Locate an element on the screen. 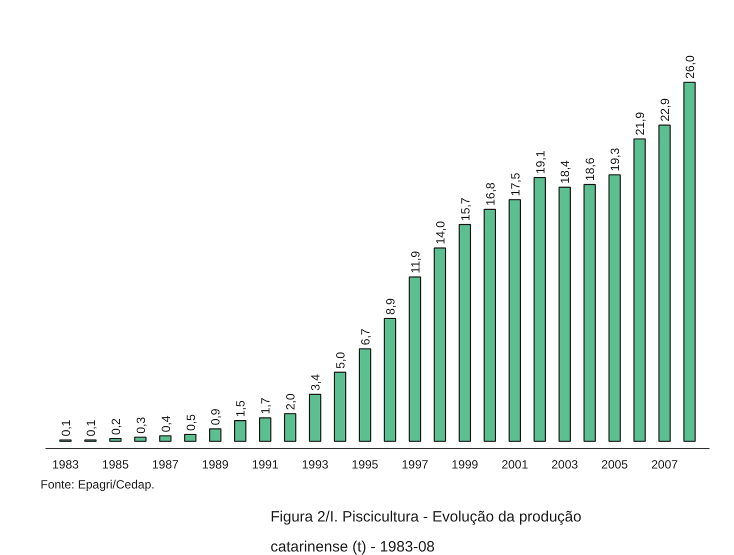  data-label: 18,6 is located at coordinates (590, 169).